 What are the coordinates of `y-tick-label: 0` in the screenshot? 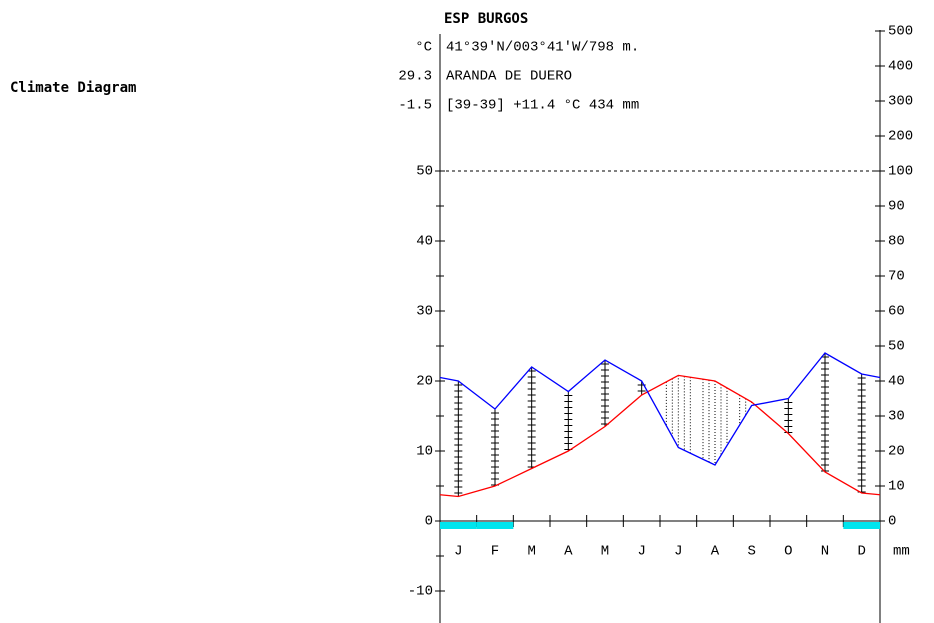 It's located at (429, 522).